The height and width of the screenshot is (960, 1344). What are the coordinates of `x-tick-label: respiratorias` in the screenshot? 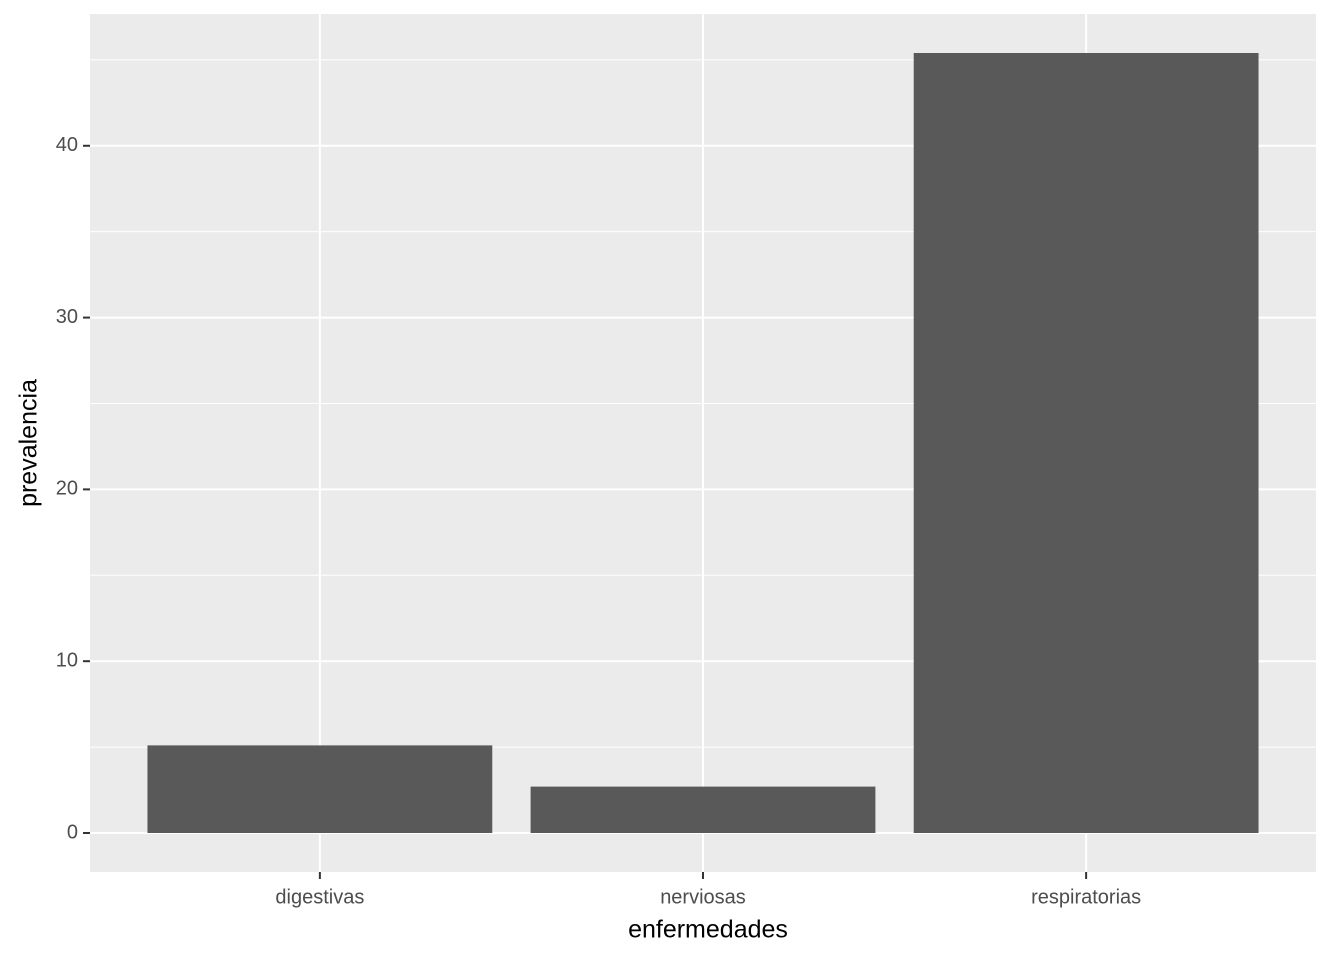 It's located at (1086, 897).